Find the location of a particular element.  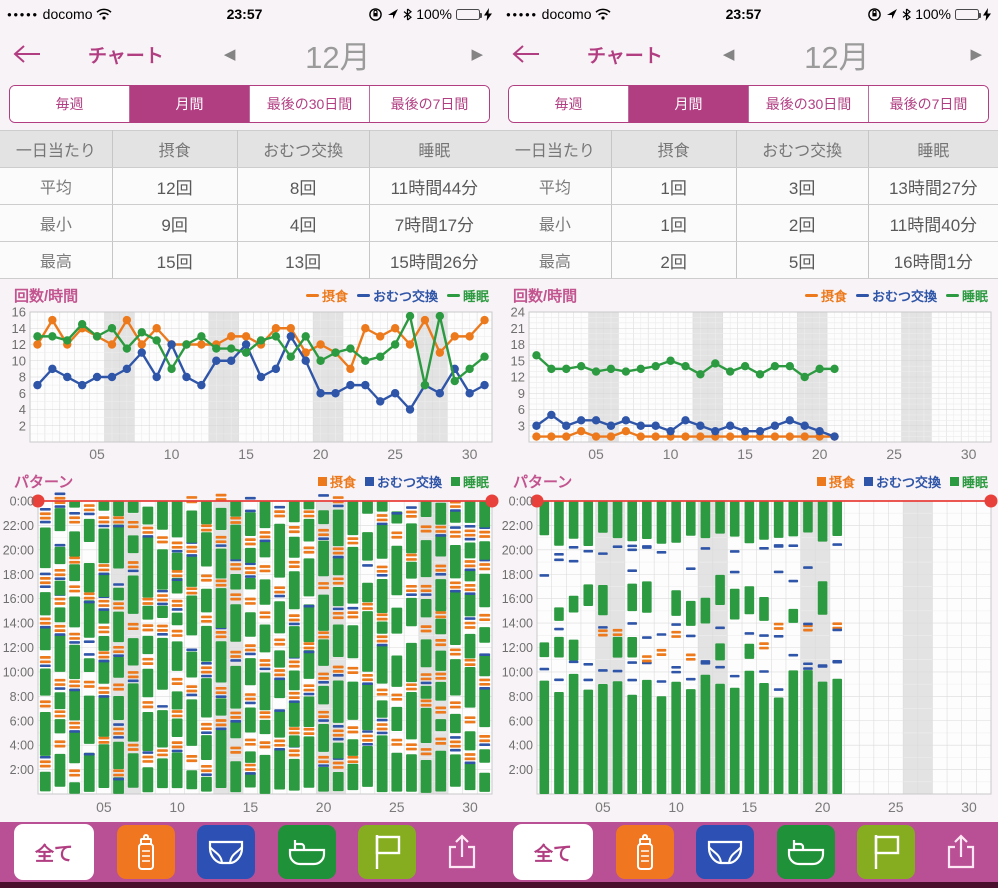

bottom-strip is located at coordinates (748, 885).